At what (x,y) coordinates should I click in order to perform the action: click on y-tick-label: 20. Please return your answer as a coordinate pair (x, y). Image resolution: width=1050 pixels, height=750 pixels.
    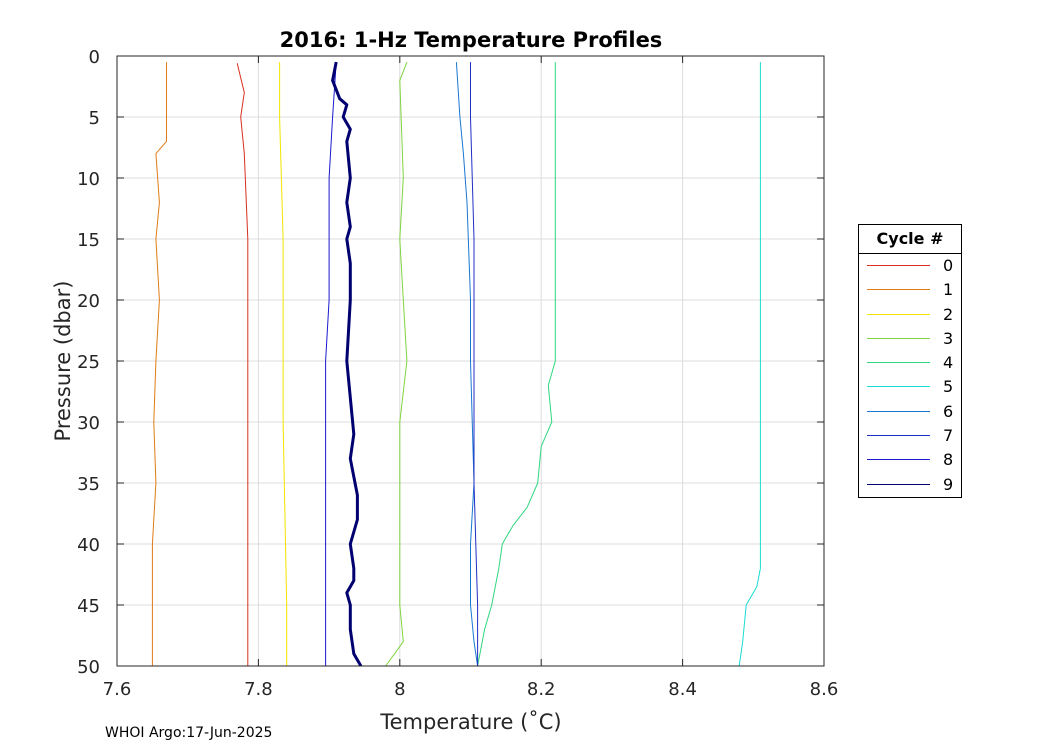
    Looking at the image, I should click on (88, 301).